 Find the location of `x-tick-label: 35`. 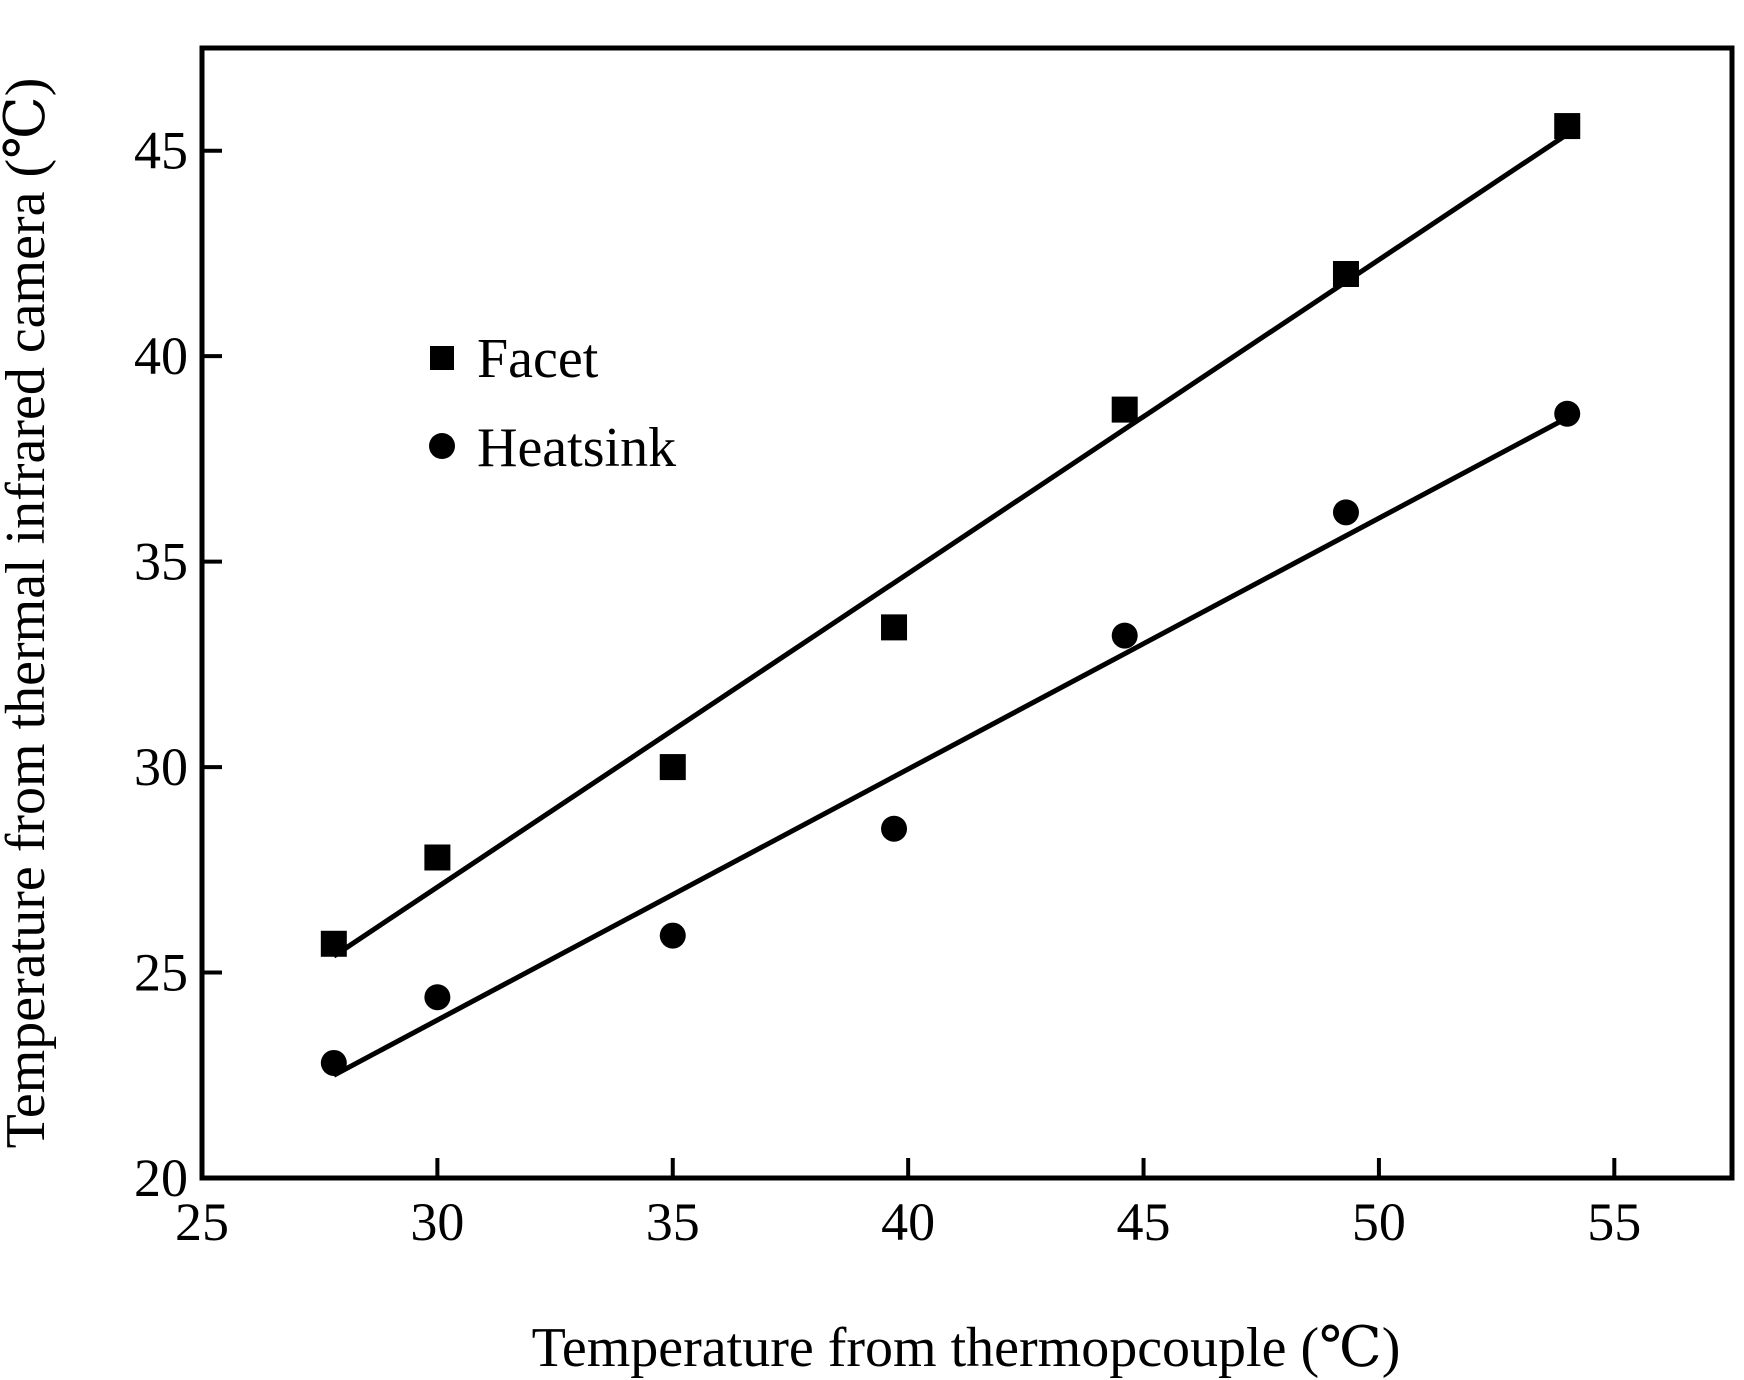

x-tick-label: 35 is located at coordinates (673, 1222).